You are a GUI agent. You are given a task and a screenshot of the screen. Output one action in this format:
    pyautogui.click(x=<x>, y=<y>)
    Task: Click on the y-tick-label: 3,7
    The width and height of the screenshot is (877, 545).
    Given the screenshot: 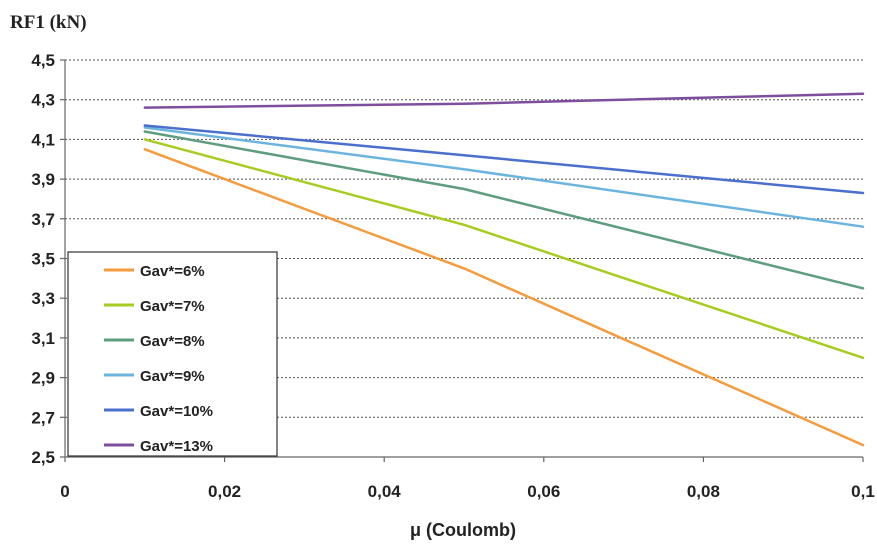 What is the action you would take?
    pyautogui.click(x=43, y=219)
    